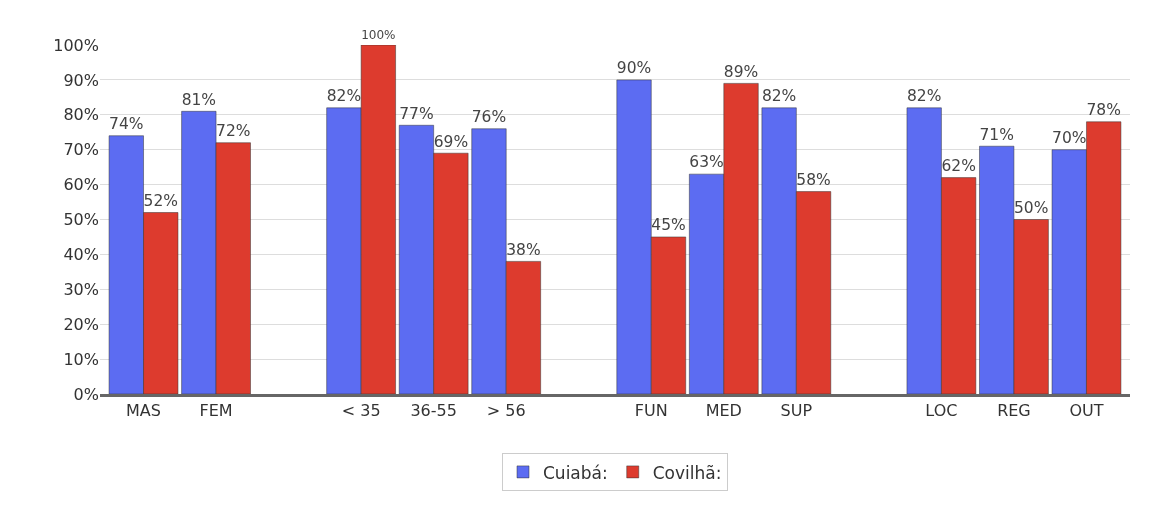 The width and height of the screenshot is (1160, 524). Describe the element at coordinates (81, 150) in the screenshot. I see `y-tick-label: 70%` at that location.